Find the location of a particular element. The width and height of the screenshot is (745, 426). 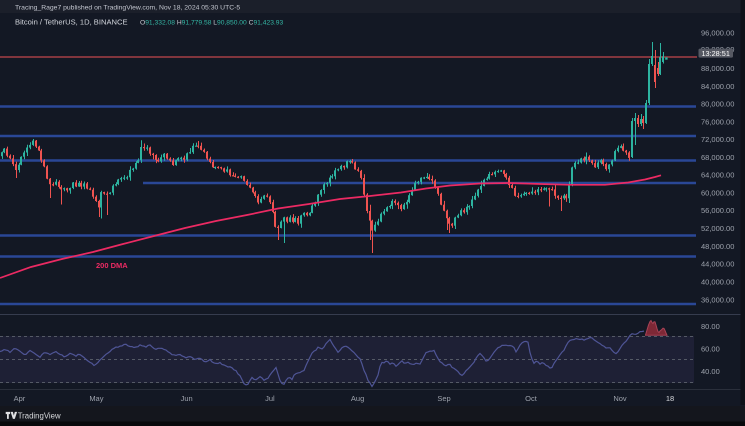

svg-text: May is located at coordinates (96, 398).